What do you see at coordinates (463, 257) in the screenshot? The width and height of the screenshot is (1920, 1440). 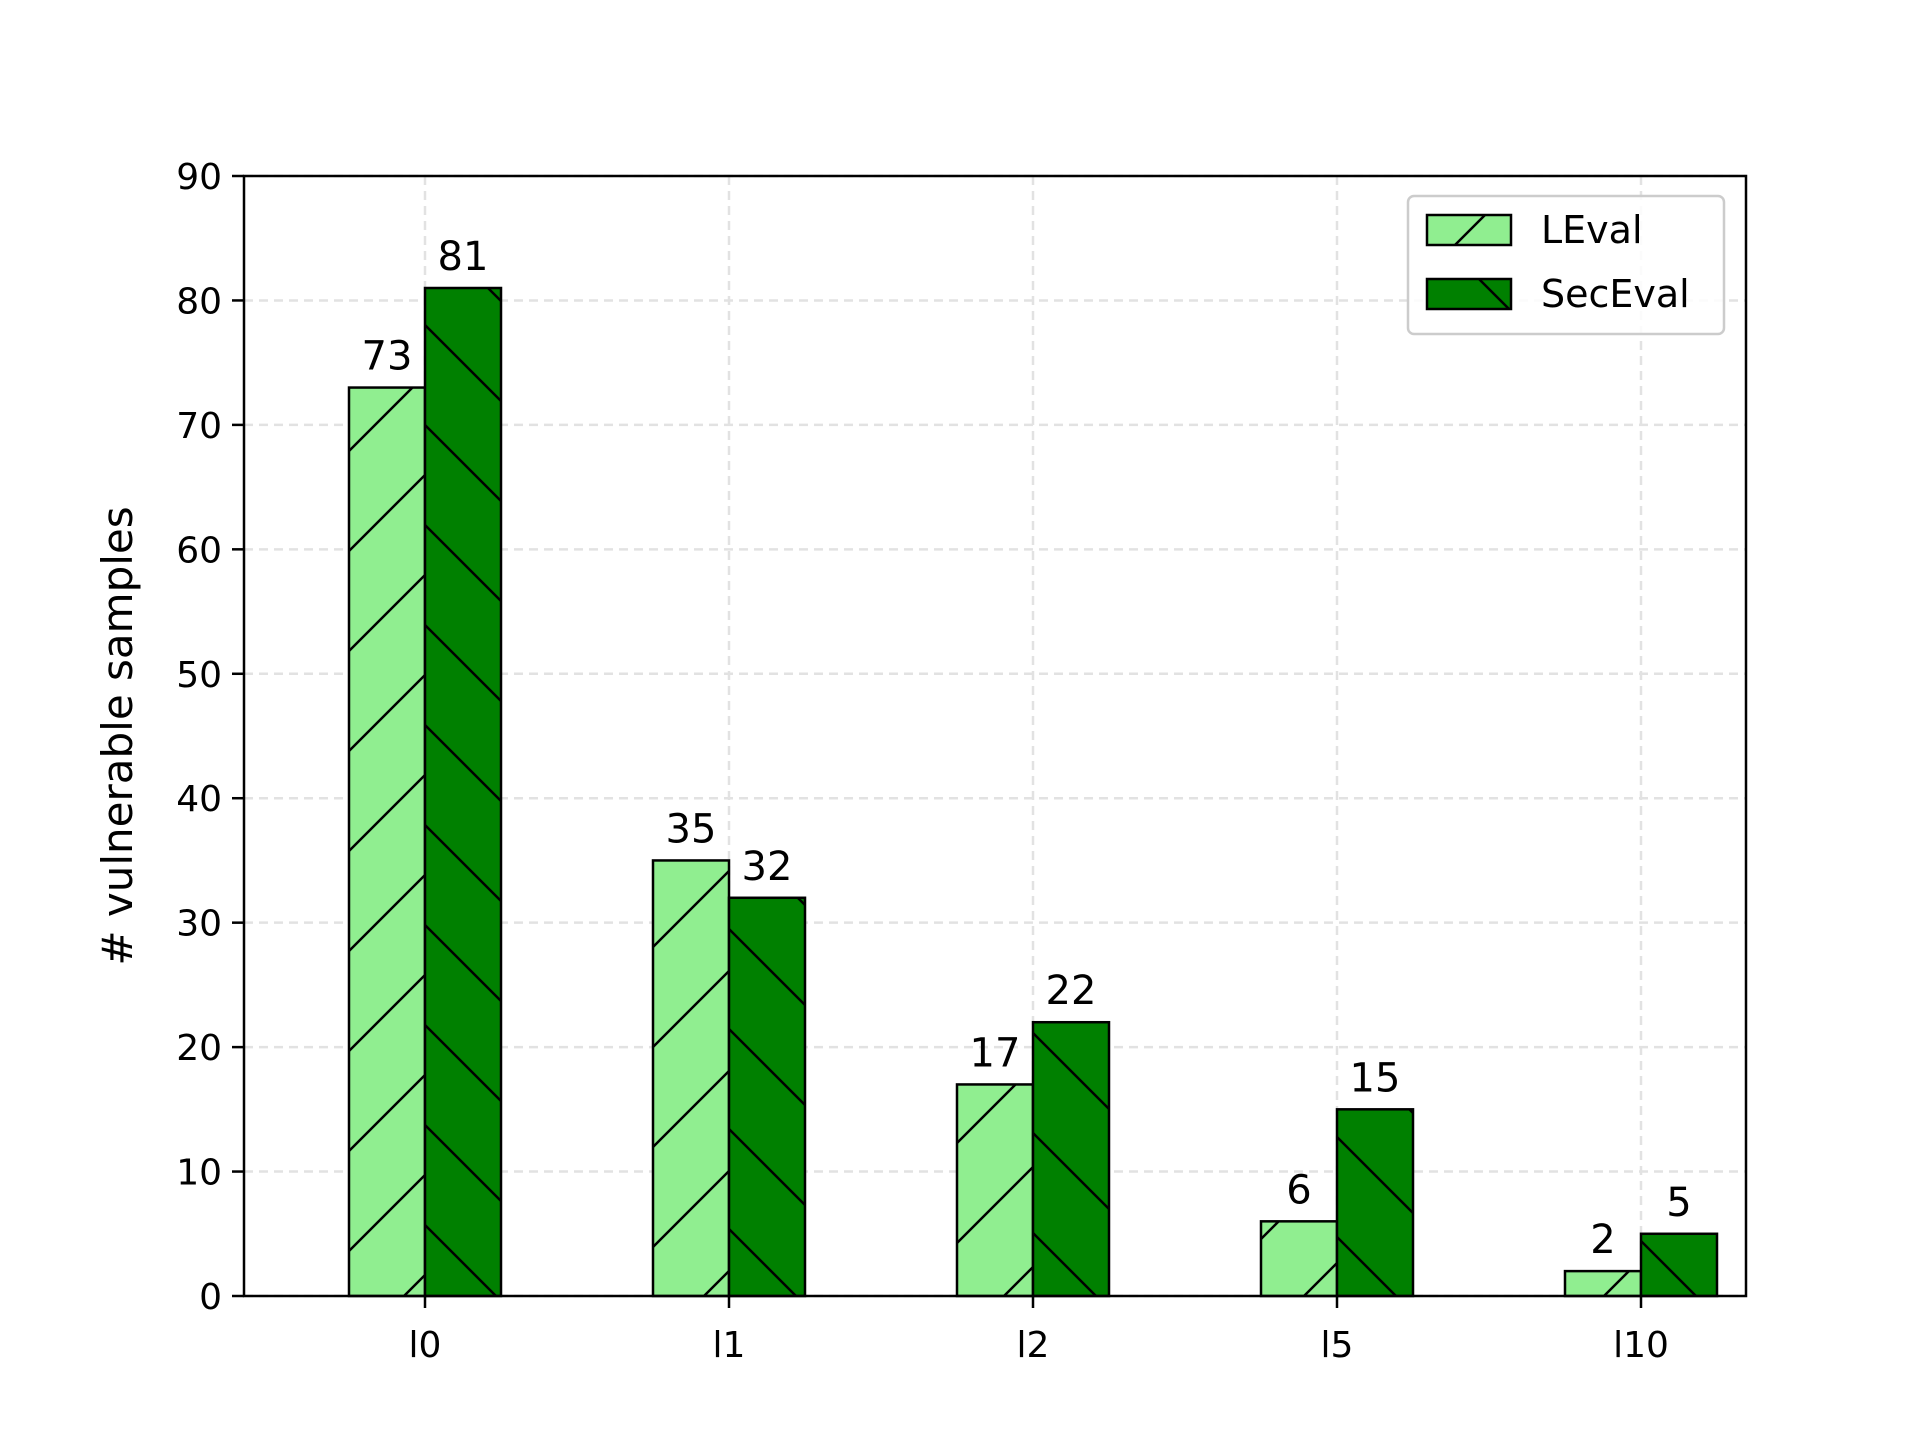 I see `data-label: 81` at bounding box center [463, 257].